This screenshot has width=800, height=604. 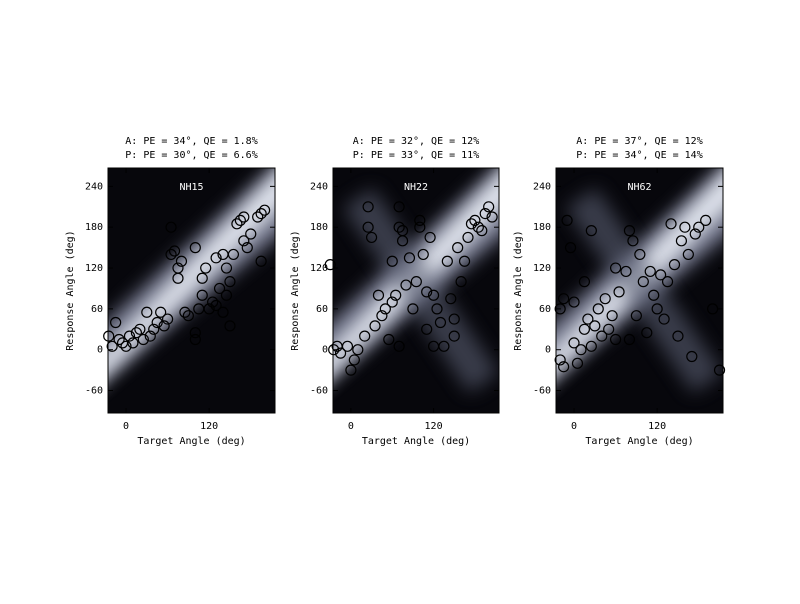 What do you see at coordinates (191, 290) in the screenshot?
I see `plot-frame` at bounding box center [191, 290].